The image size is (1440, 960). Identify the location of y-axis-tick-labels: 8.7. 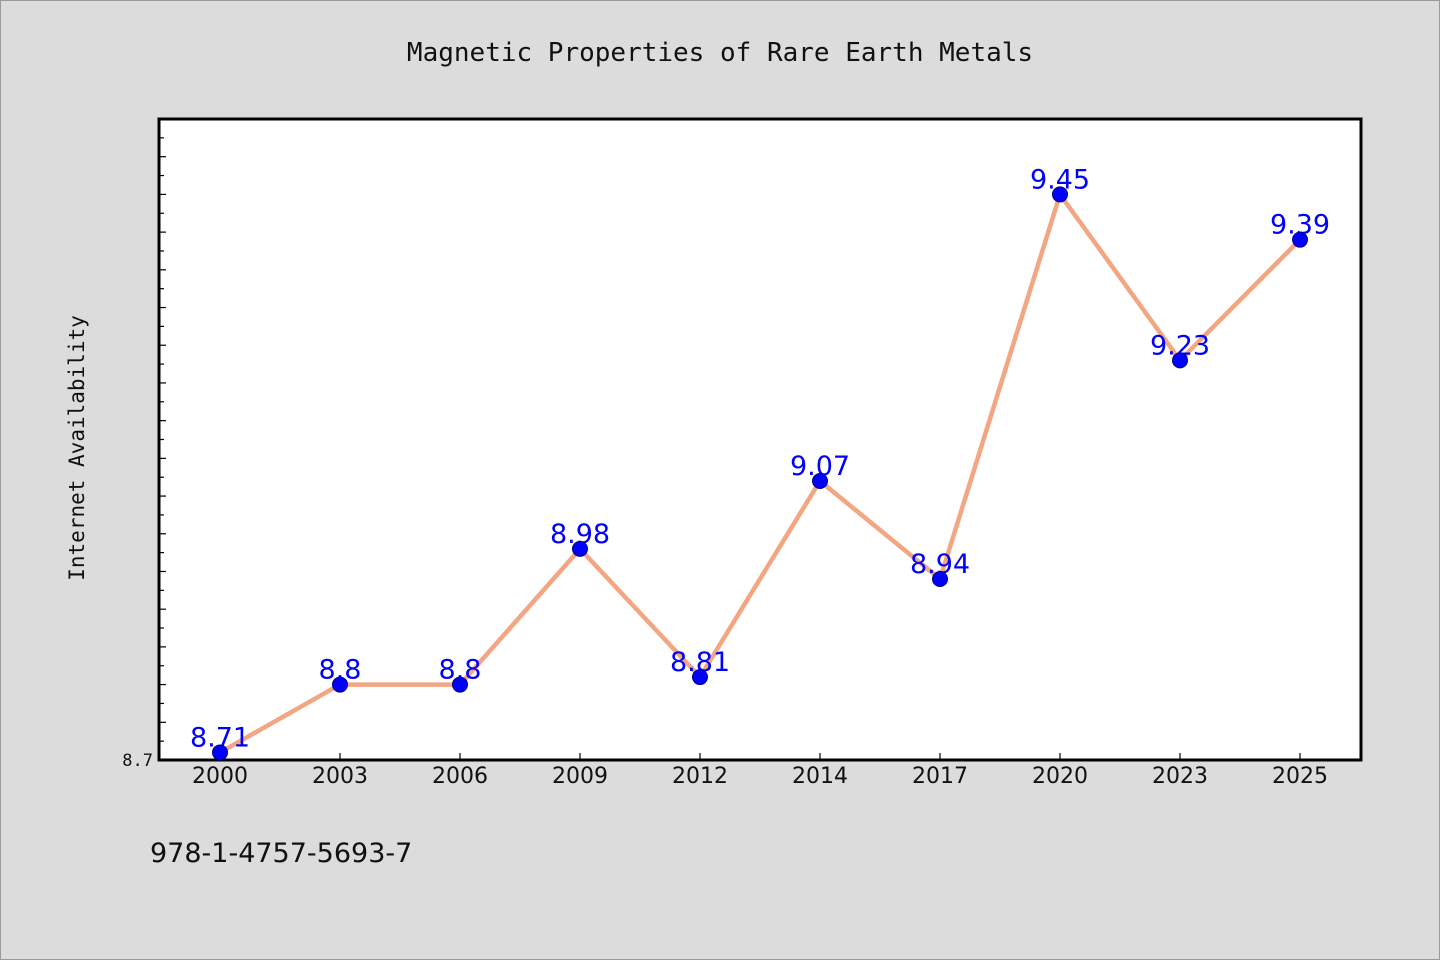
(137, 761).